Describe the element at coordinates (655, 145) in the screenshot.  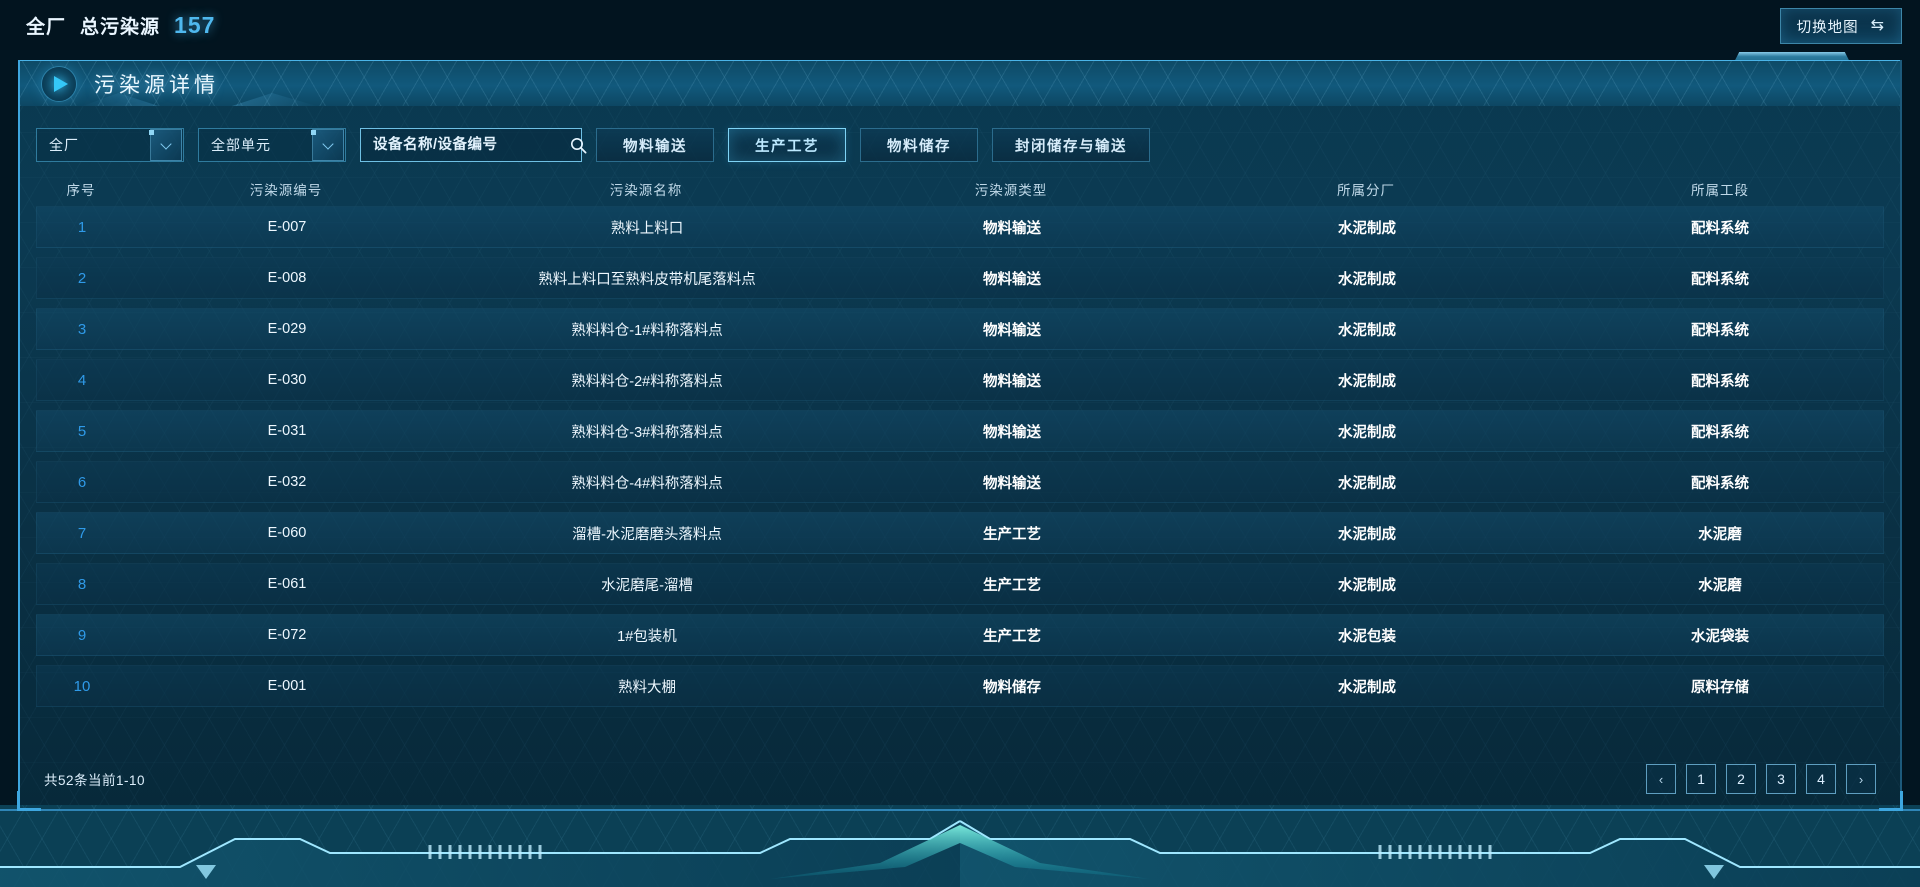
I see `category-button-material-transport: 物料输送` at that location.